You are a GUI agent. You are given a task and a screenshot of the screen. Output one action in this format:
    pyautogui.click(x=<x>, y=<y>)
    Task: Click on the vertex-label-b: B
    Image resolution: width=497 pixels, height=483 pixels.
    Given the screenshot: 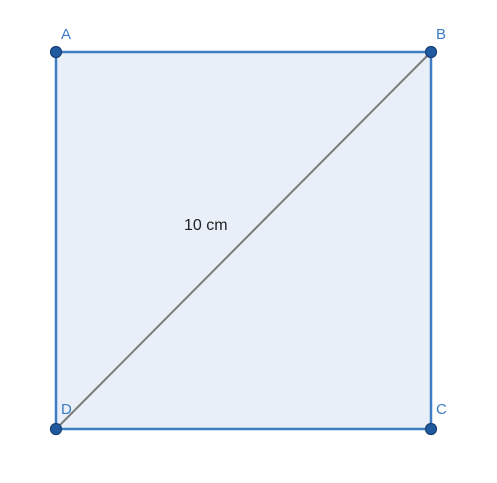 What is the action you would take?
    pyautogui.click(x=441, y=34)
    